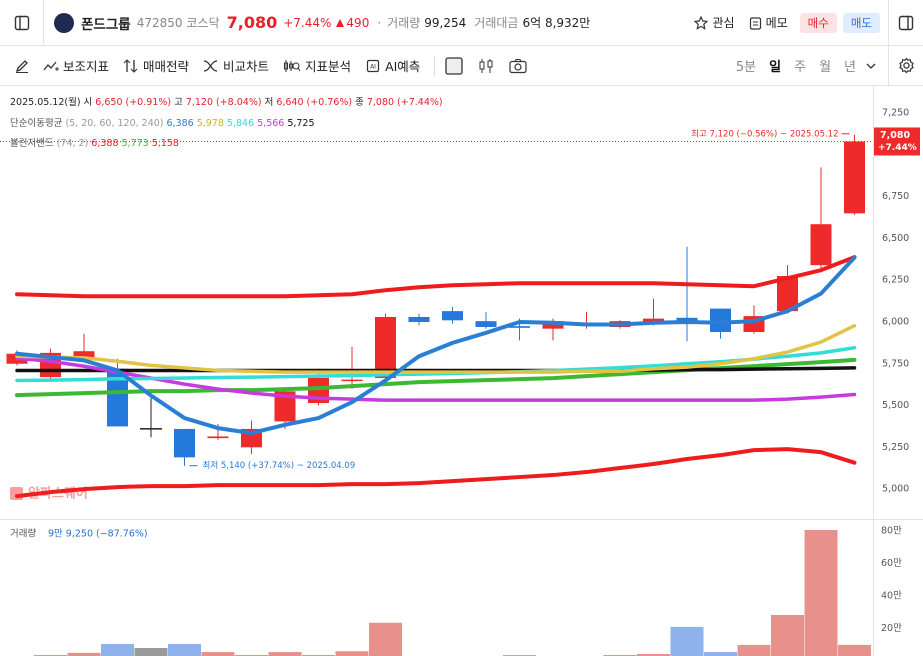 This screenshot has height=656, width=923. What do you see at coordinates (45, 102) in the screenshot?
I see `date: 2025.05.12(월)` at bounding box center [45, 102].